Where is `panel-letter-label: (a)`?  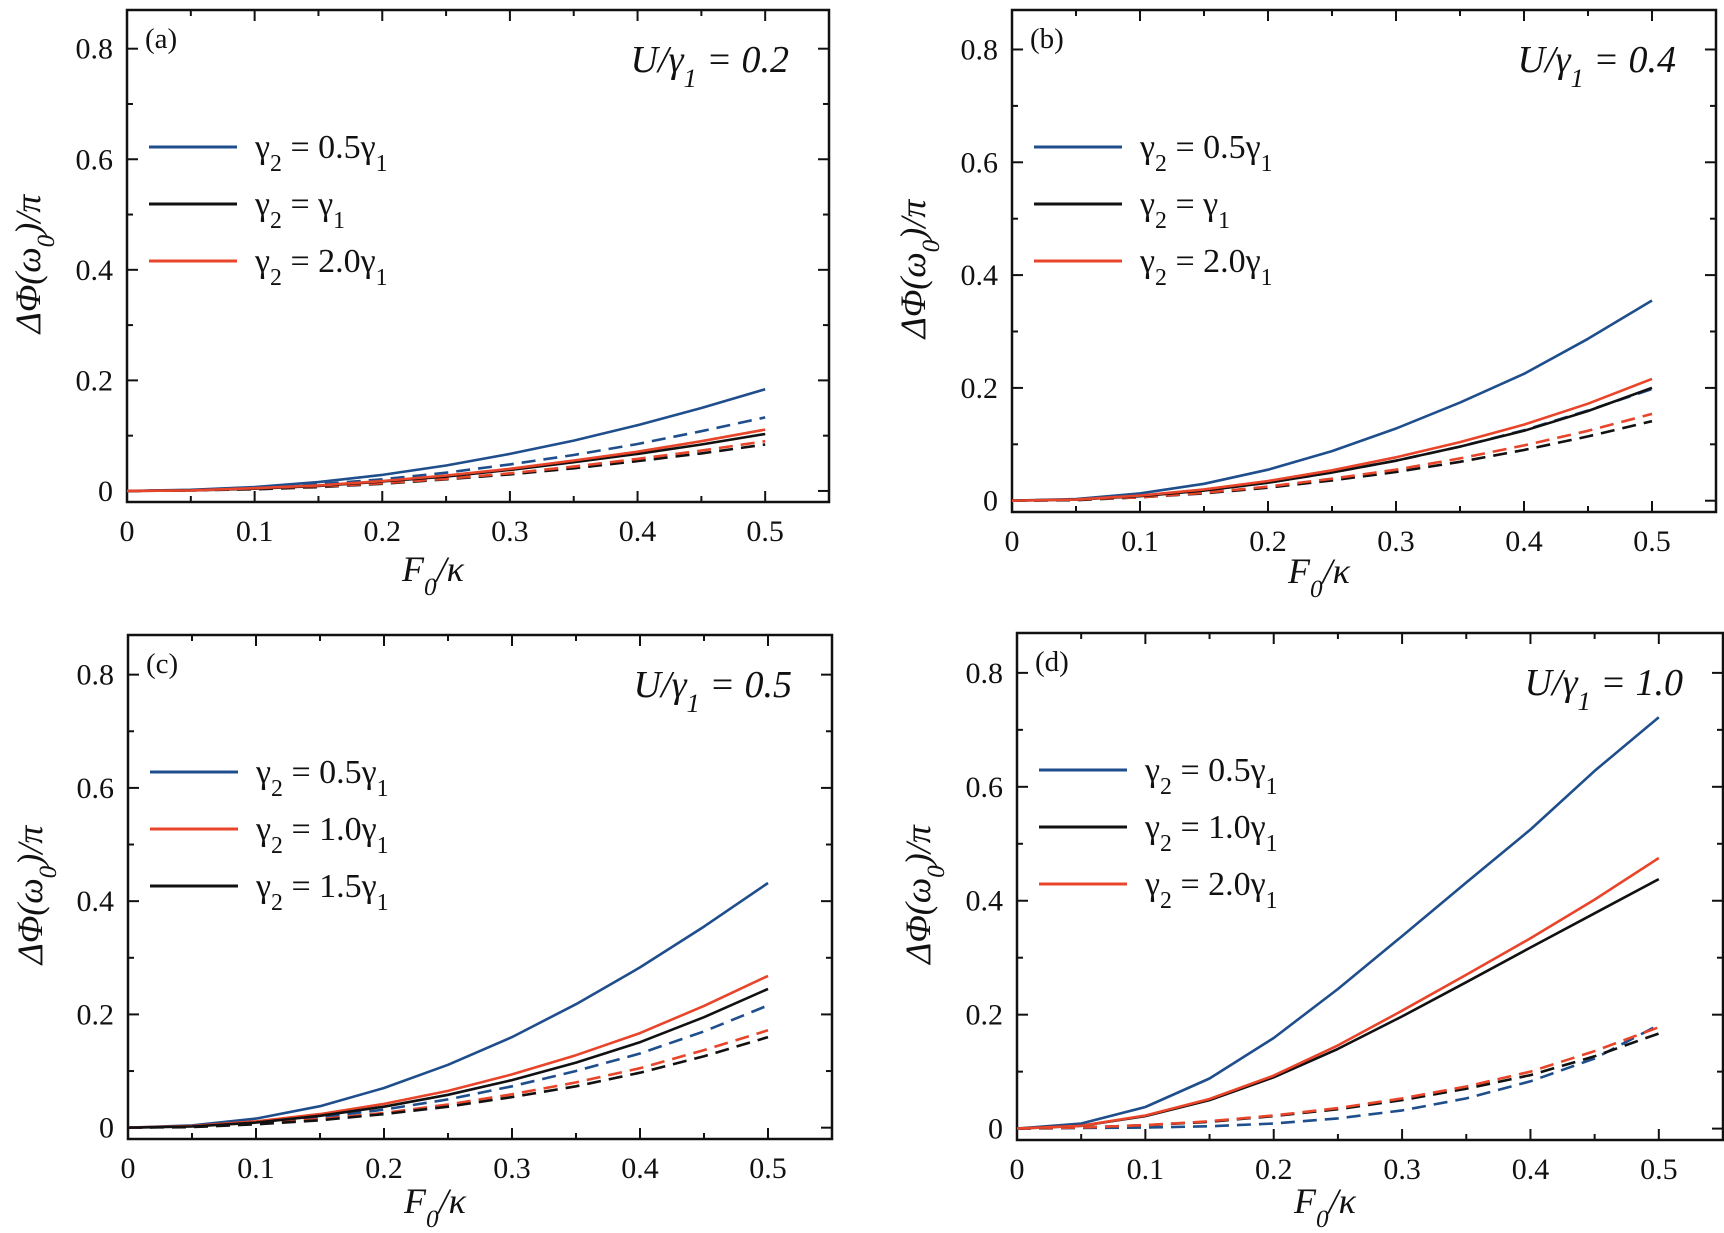 panel-letter-label: (a) is located at coordinates (161, 39).